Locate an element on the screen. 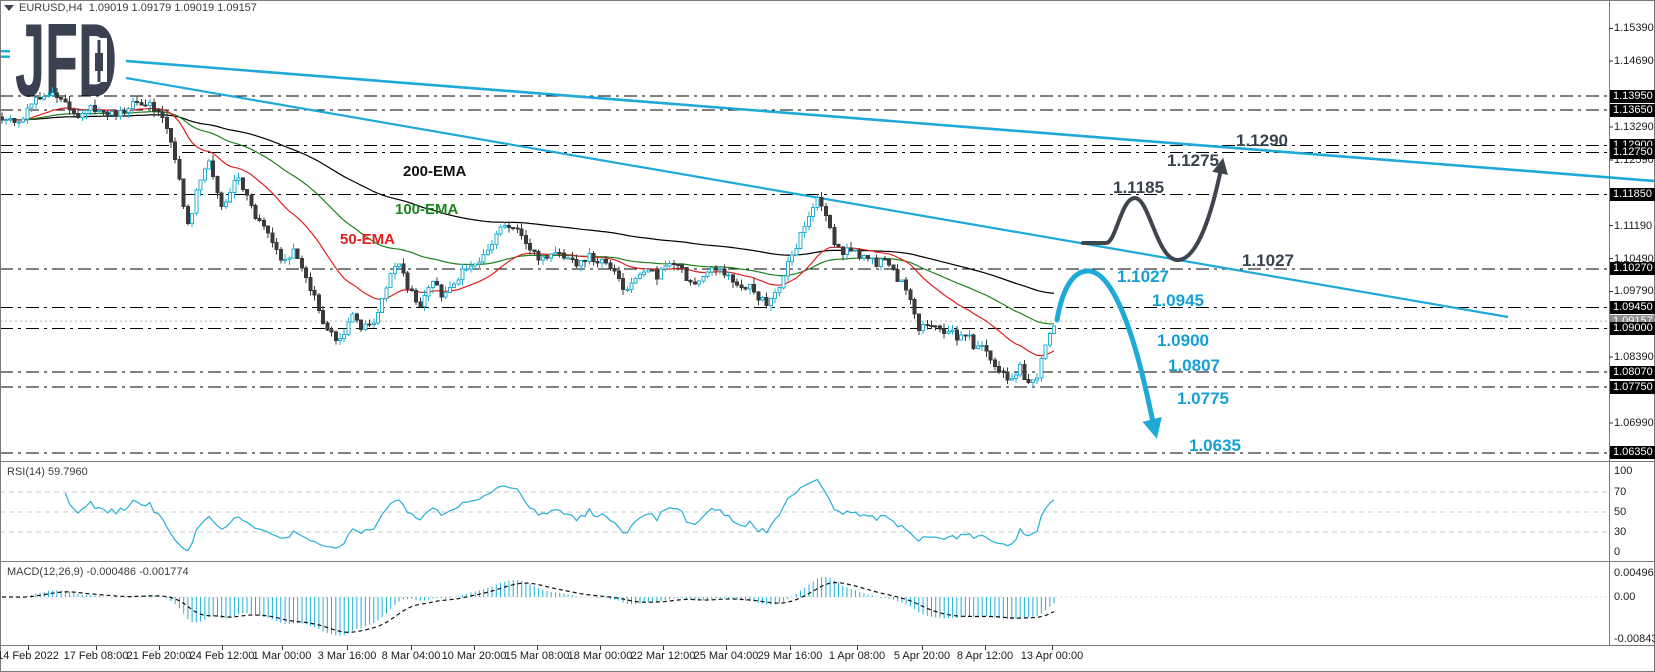 The height and width of the screenshot is (672, 1655). price-tick: 1.13290 is located at coordinates (1634, 127).